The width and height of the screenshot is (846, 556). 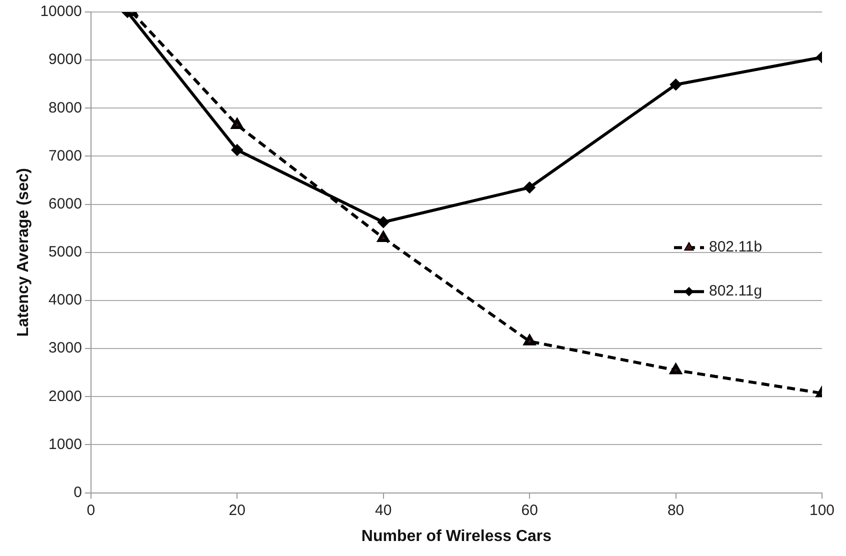 What do you see at coordinates (23, 252) in the screenshot?
I see `y-axis-title: Latency Average (sec)` at bounding box center [23, 252].